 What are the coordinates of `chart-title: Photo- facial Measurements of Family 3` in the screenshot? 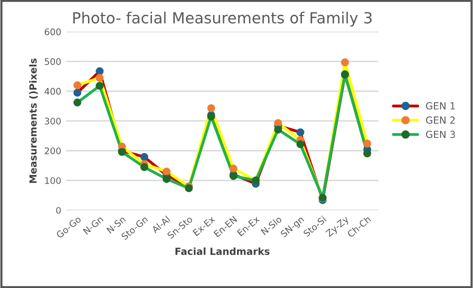 It's located at (222, 19).